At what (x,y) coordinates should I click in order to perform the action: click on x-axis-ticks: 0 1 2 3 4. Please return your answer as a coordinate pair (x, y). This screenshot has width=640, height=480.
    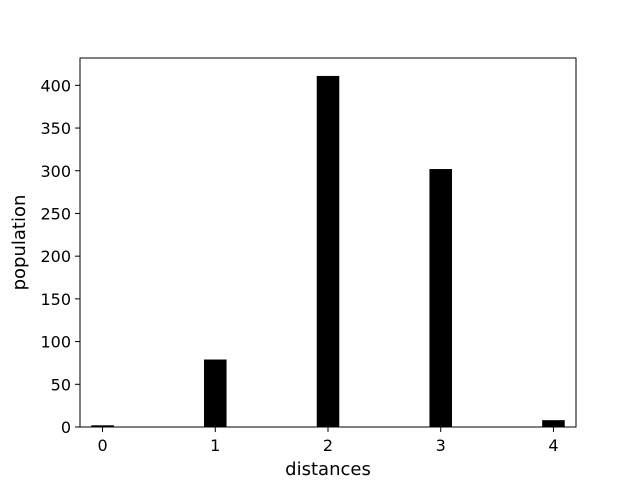
    Looking at the image, I should click on (328, 441).